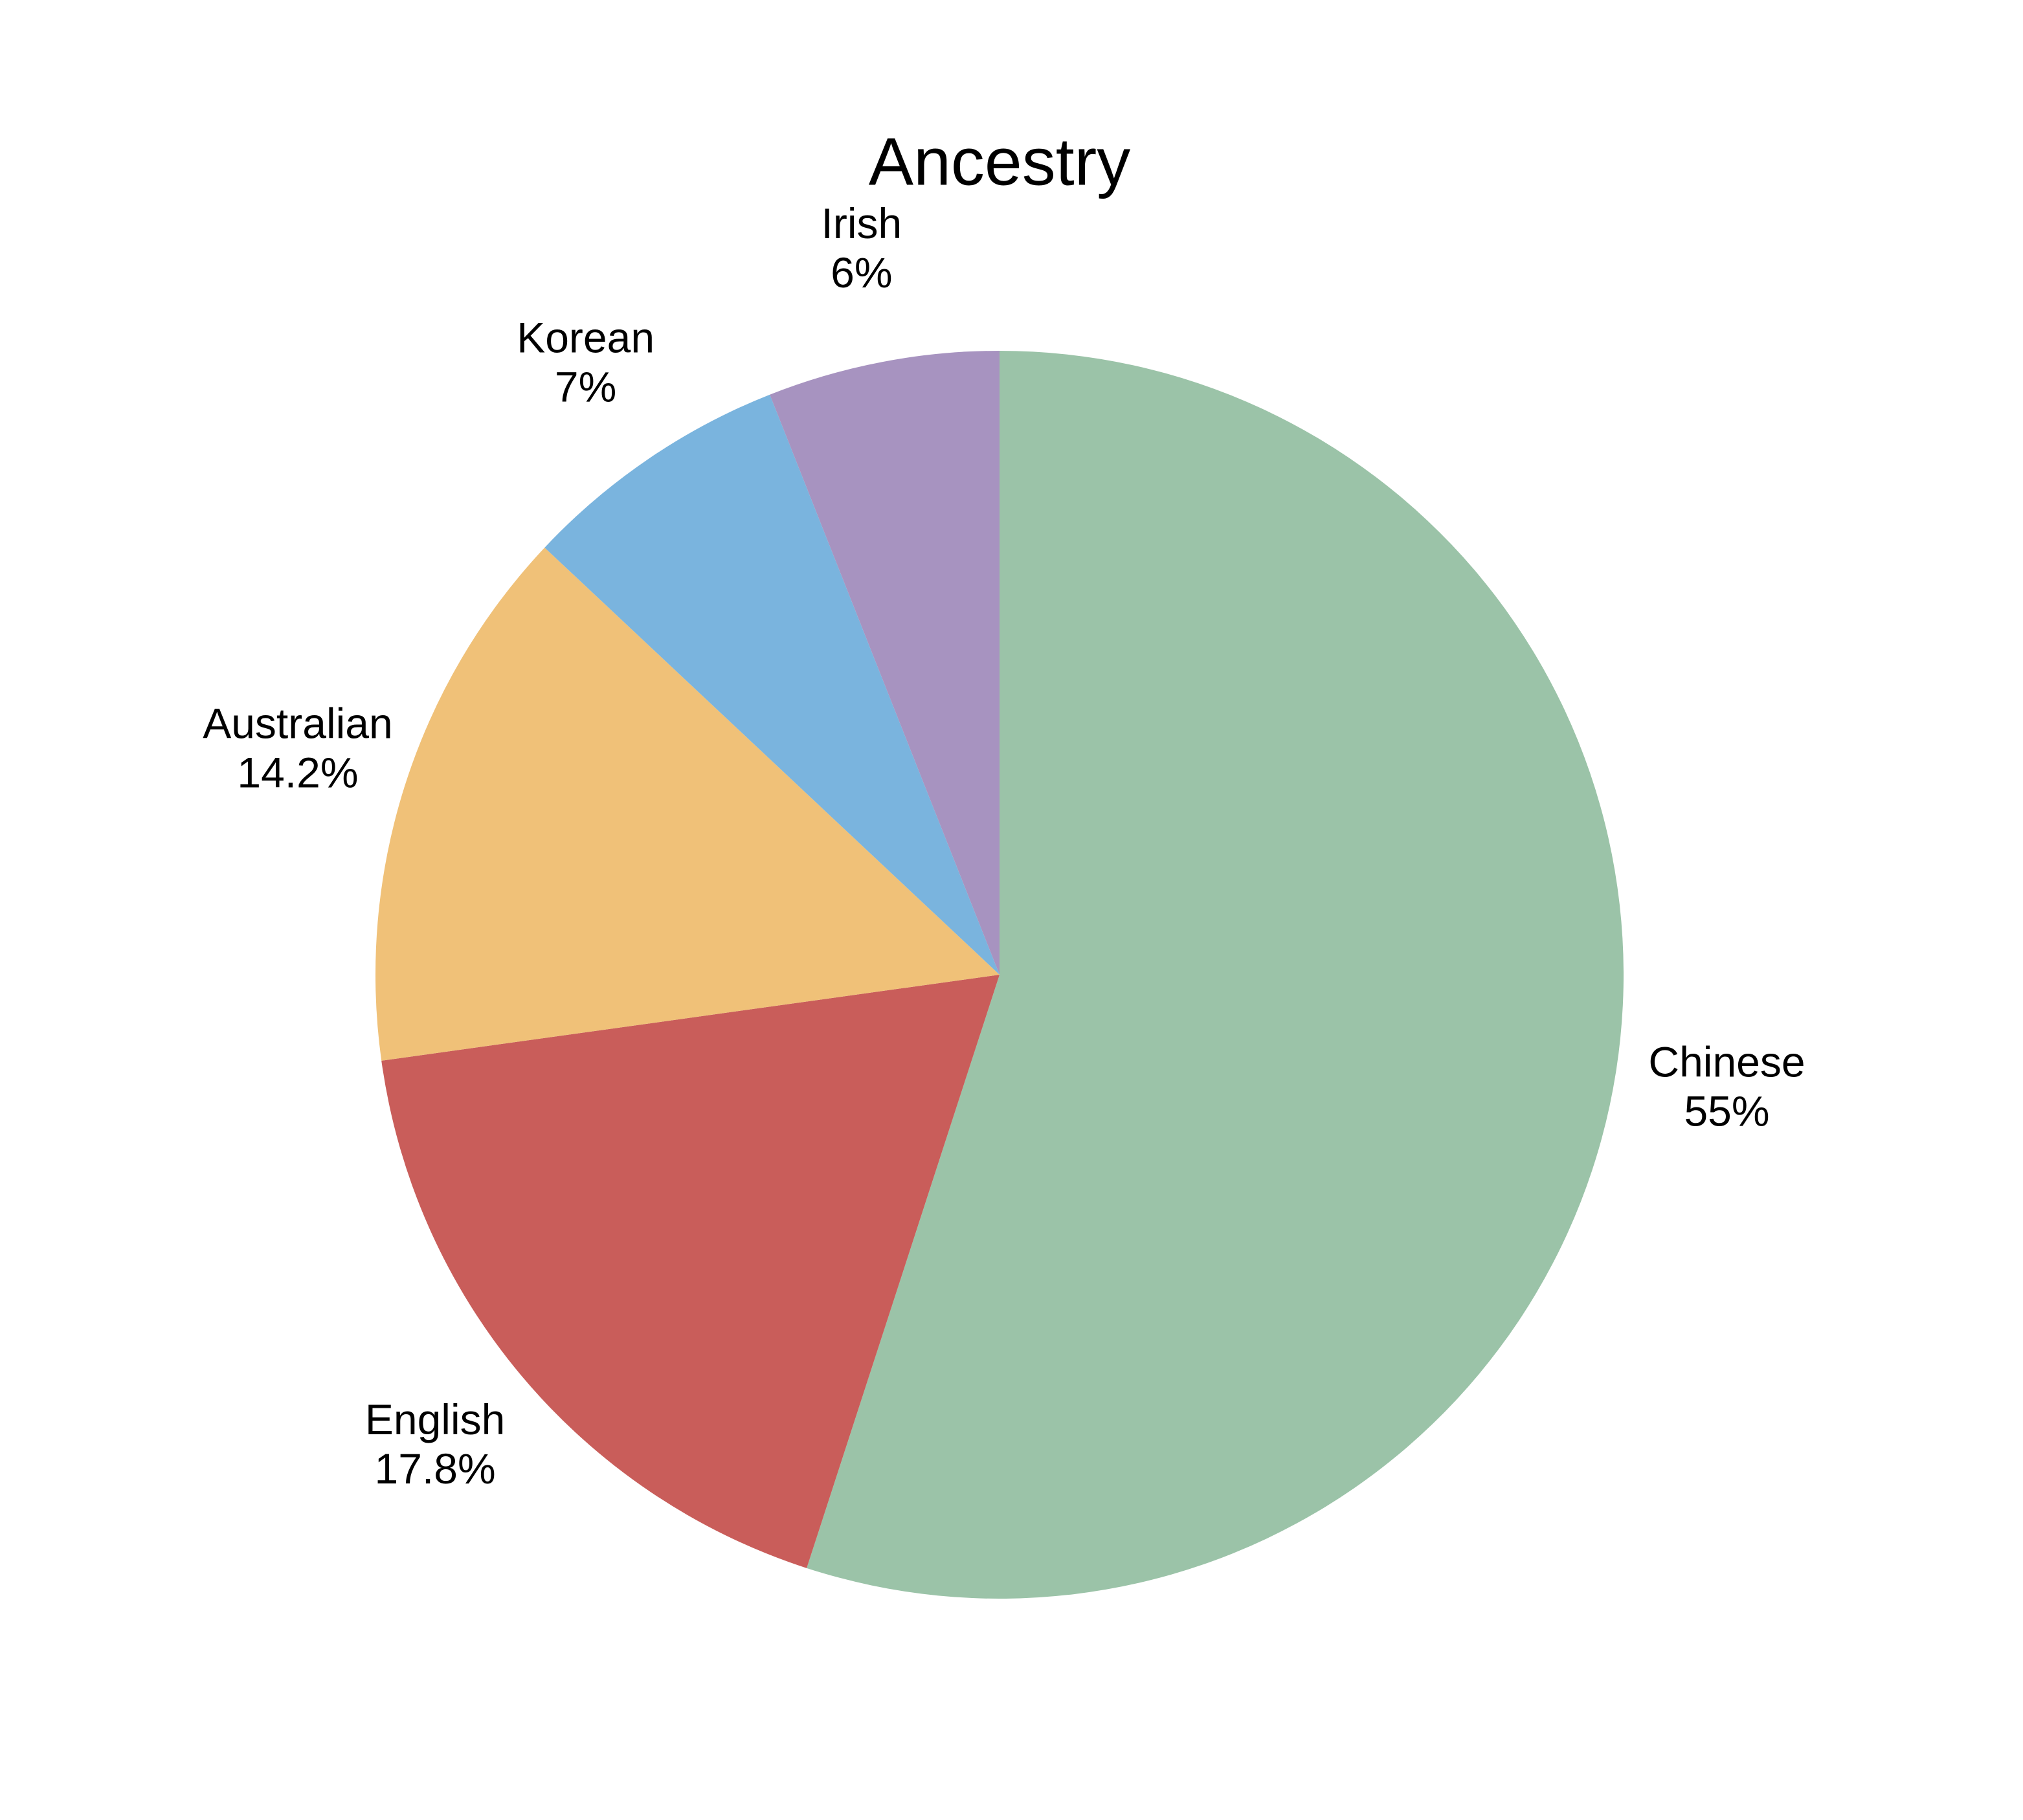 This screenshot has height=1820, width=2023. I want to click on chart-title: Ancestry, so click(1000, 161).